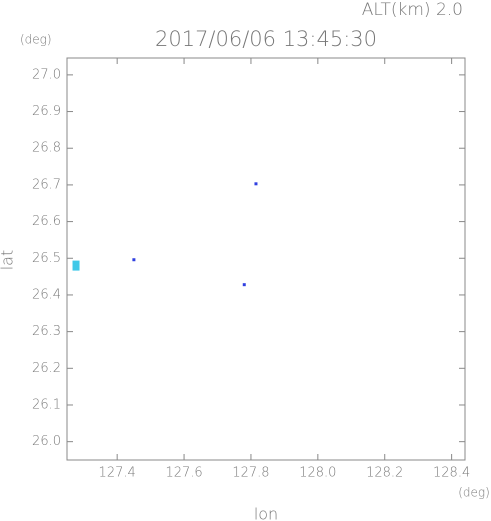 Image resolution: width=491 pixels, height=521 pixels. Describe the element at coordinates (117, 473) in the screenshot. I see `x-tick-label: 127.4` at that location.